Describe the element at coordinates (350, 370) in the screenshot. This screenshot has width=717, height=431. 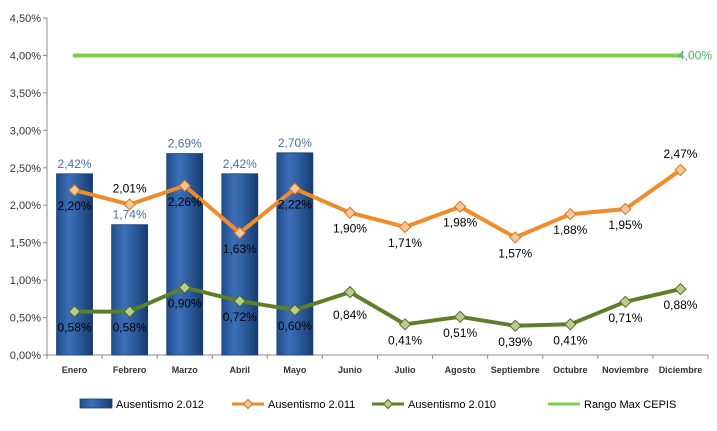
I see `x-tick-label: Junio` at that location.